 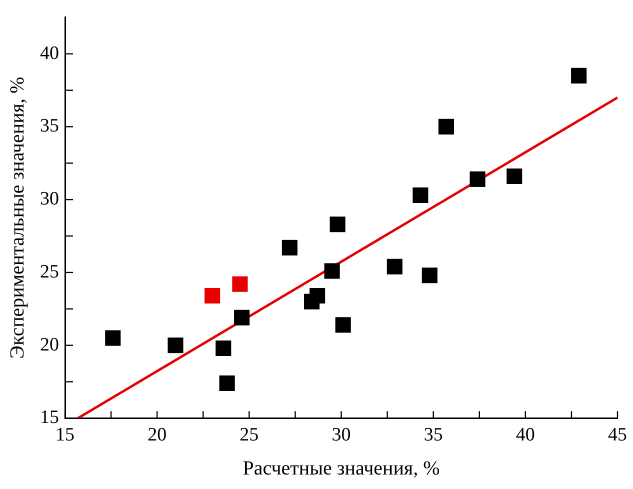 I want to click on y-tick-label: 30, so click(x=49, y=199).